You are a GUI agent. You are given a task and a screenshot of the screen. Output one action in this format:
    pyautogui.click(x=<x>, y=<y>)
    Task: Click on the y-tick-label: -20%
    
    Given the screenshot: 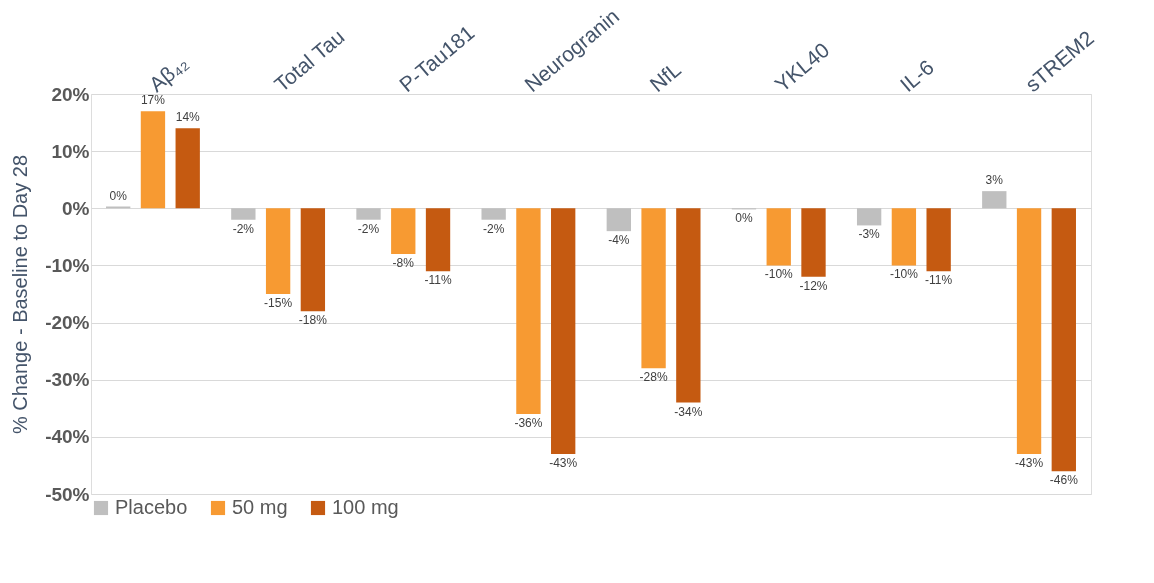 What is the action you would take?
    pyautogui.click(x=67, y=323)
    